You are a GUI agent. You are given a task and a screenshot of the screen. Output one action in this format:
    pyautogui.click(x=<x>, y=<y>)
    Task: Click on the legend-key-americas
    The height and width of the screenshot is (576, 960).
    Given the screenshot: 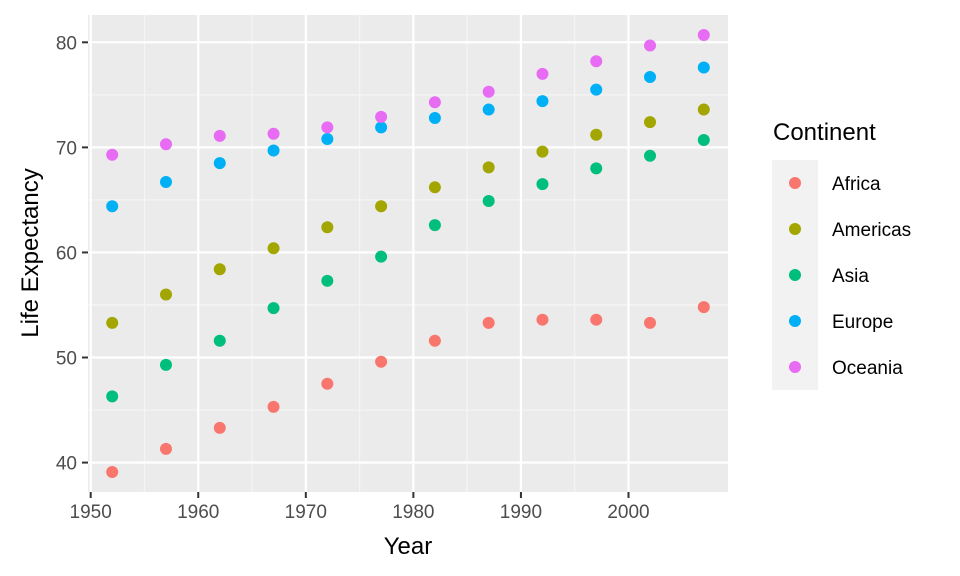 What is the action you would take?
    pyautogui.click(x=795, y=229)
    